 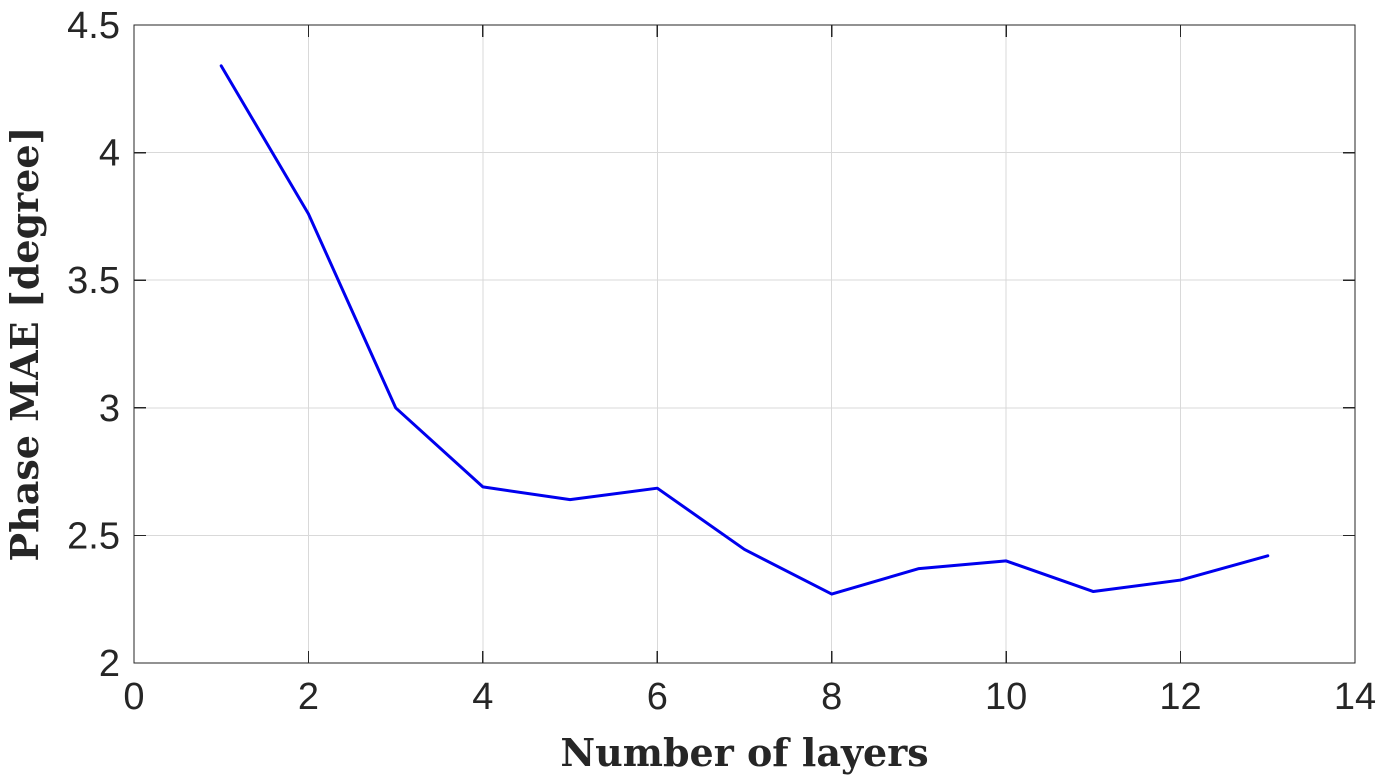 I want to click on y-tick-label: 3.5, so click(x=93, y=281).